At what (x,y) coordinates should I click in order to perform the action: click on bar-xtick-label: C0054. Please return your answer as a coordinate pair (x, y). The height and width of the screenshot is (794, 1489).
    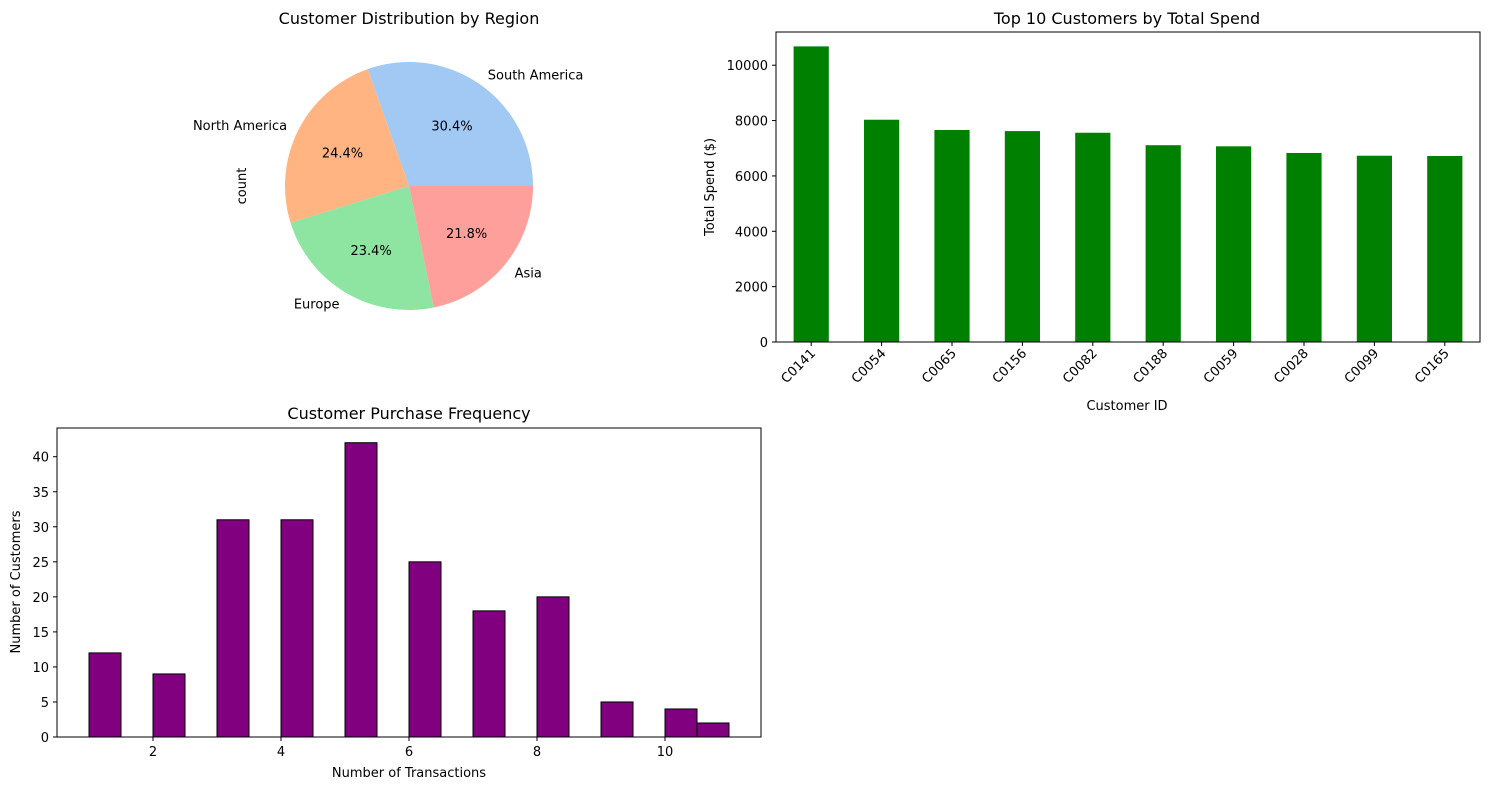
    Looking at the image, I should click on (869, 366).